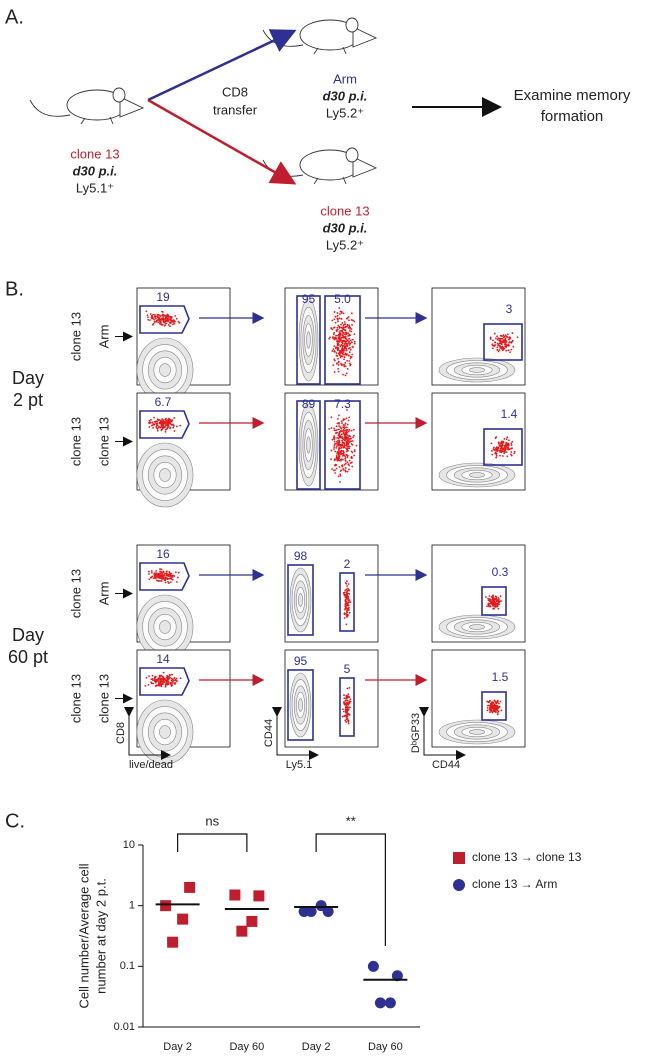 This screenshot has width=650, height=1060. I want to click on contour, so click(477, 627).